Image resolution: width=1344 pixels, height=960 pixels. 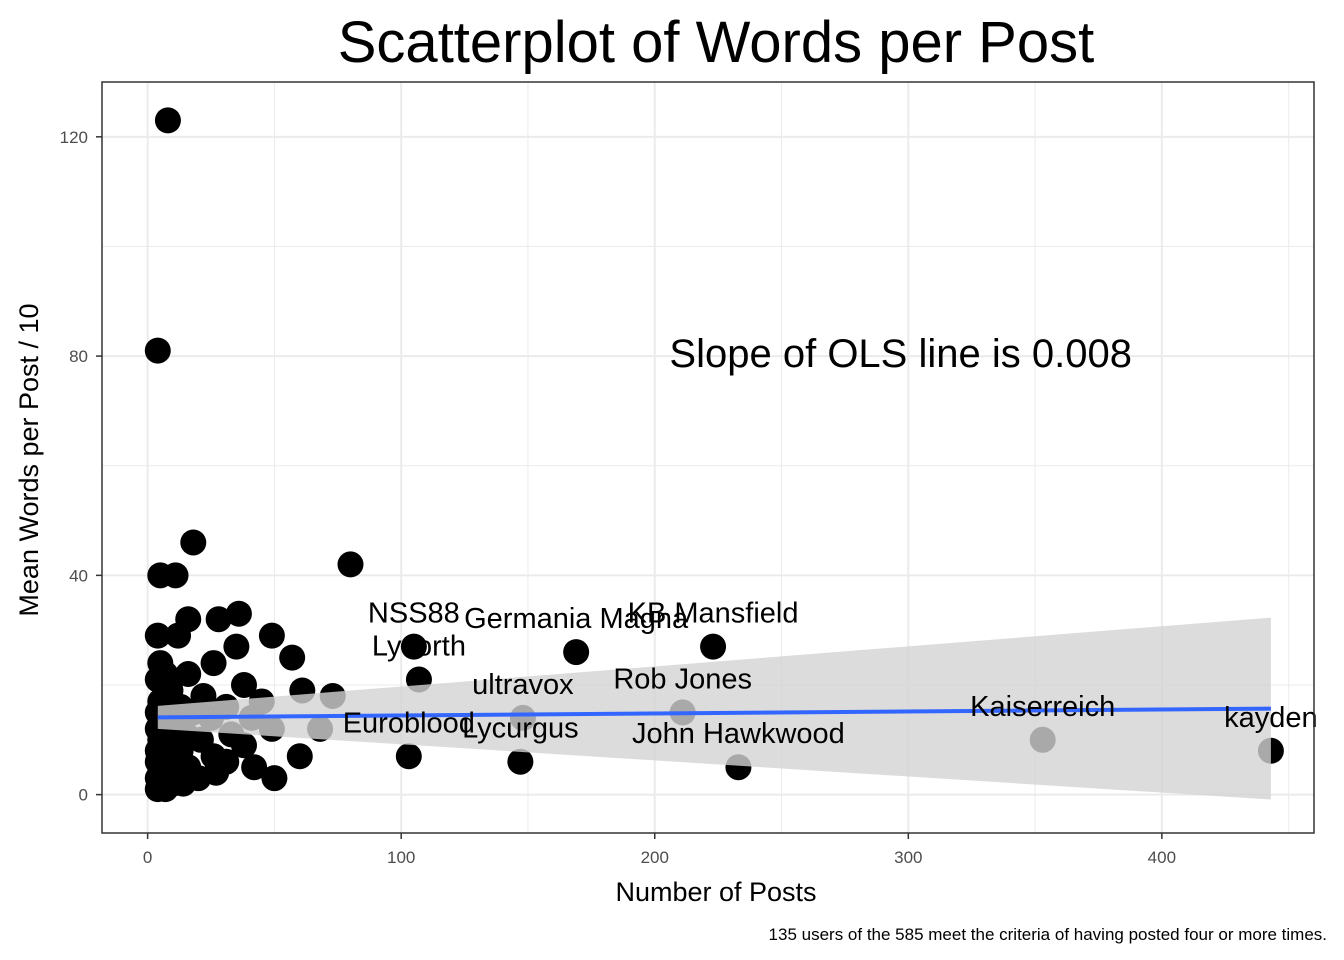 I want to click on point-label: Lycurgus, so click(x=520, y=729).